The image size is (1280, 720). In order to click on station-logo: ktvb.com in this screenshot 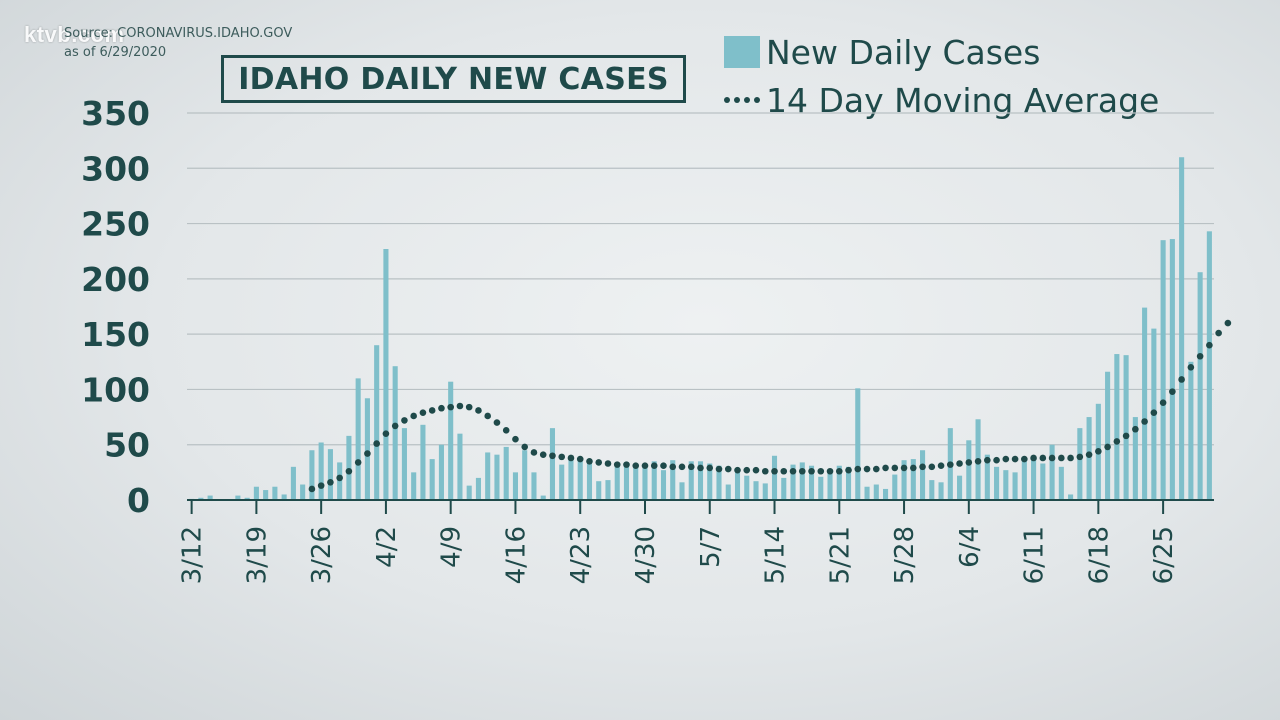, I will do `click(74, 34)`.